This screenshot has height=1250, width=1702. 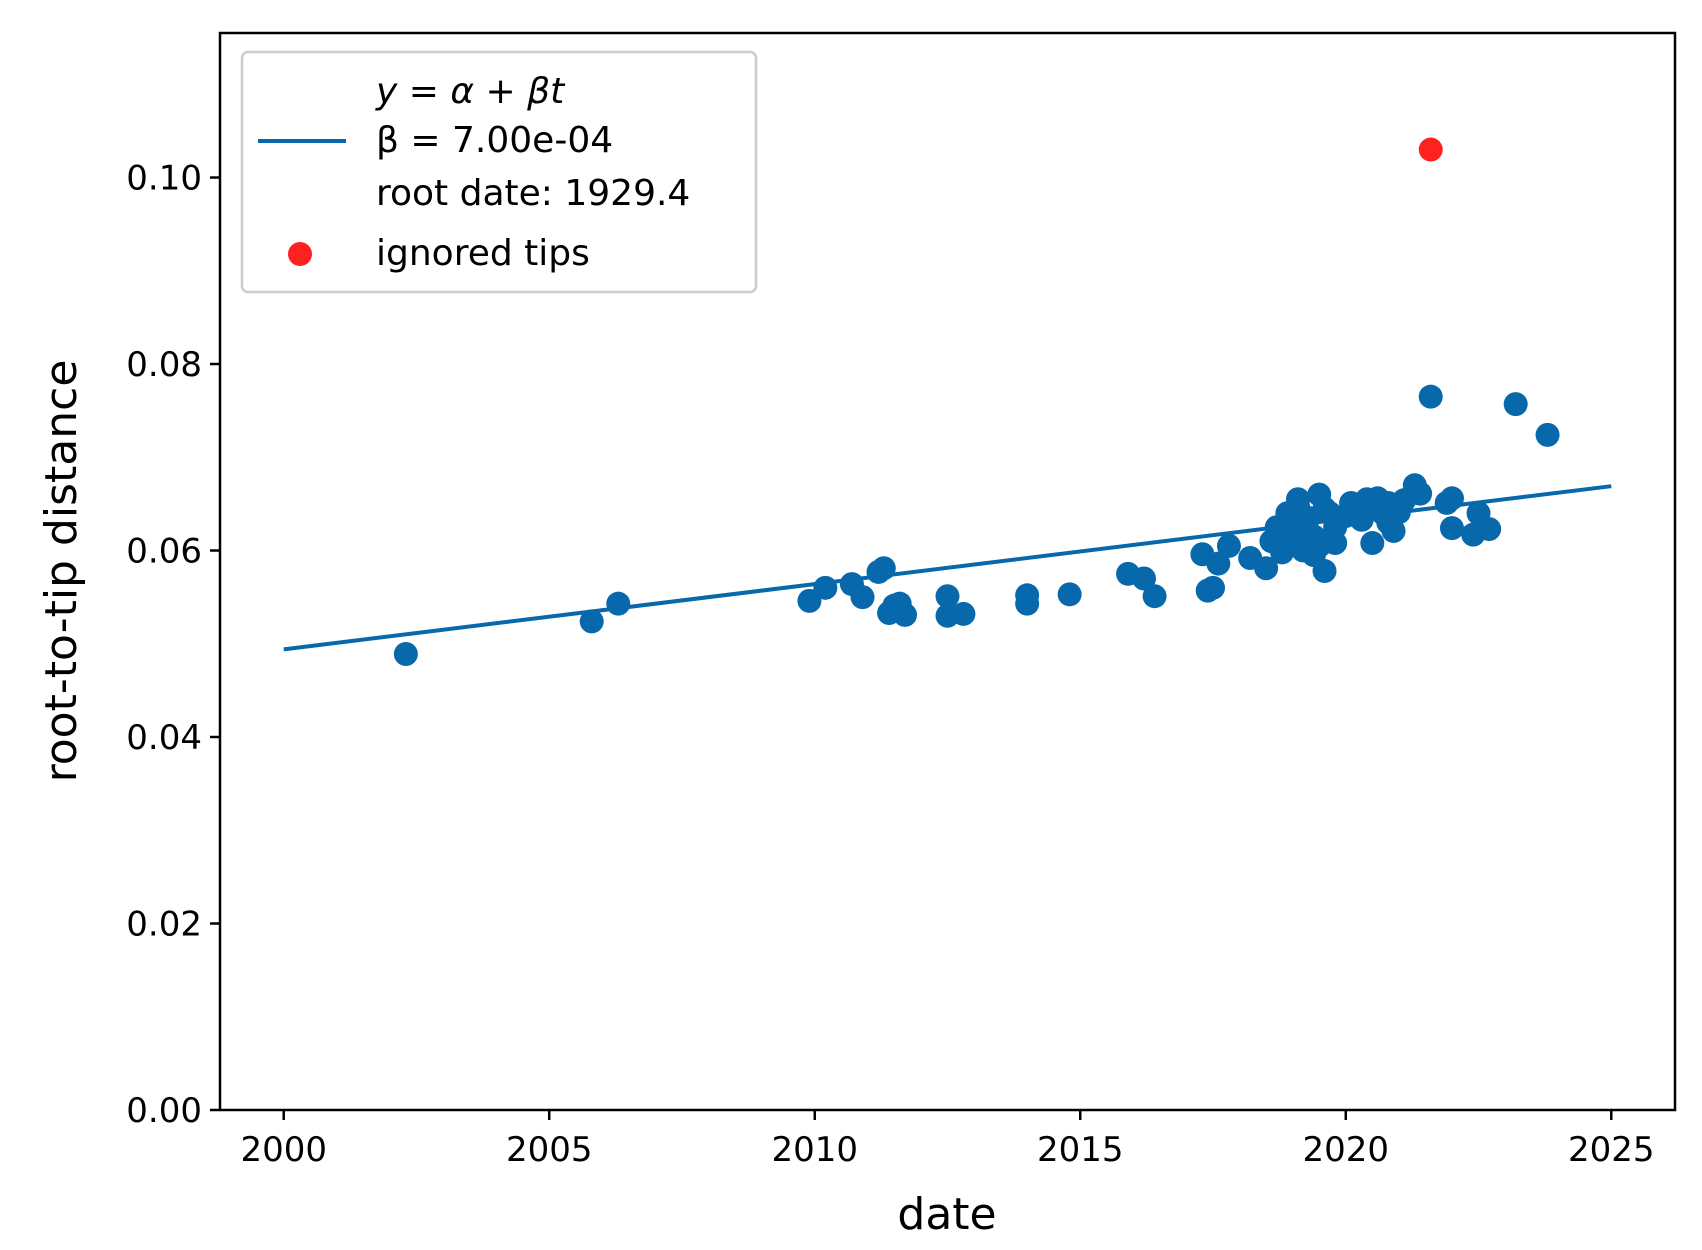 What do you see at coordinates (283, 1150) in the screenshot?
I see `x-tick-label: 2000` at bounding box center [283, 1150].